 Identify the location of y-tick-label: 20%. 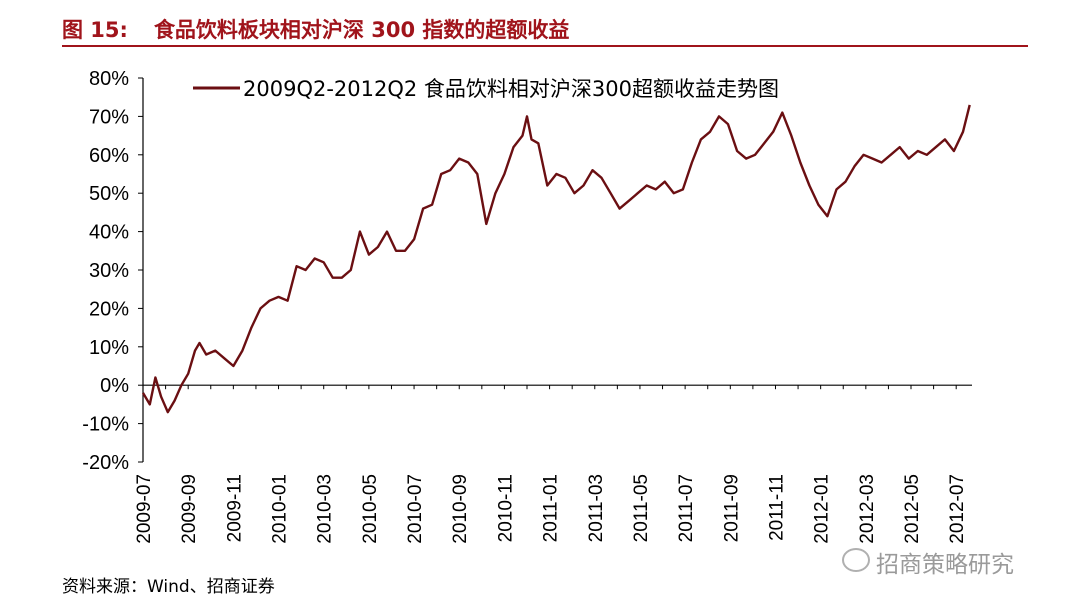
(109, 309).